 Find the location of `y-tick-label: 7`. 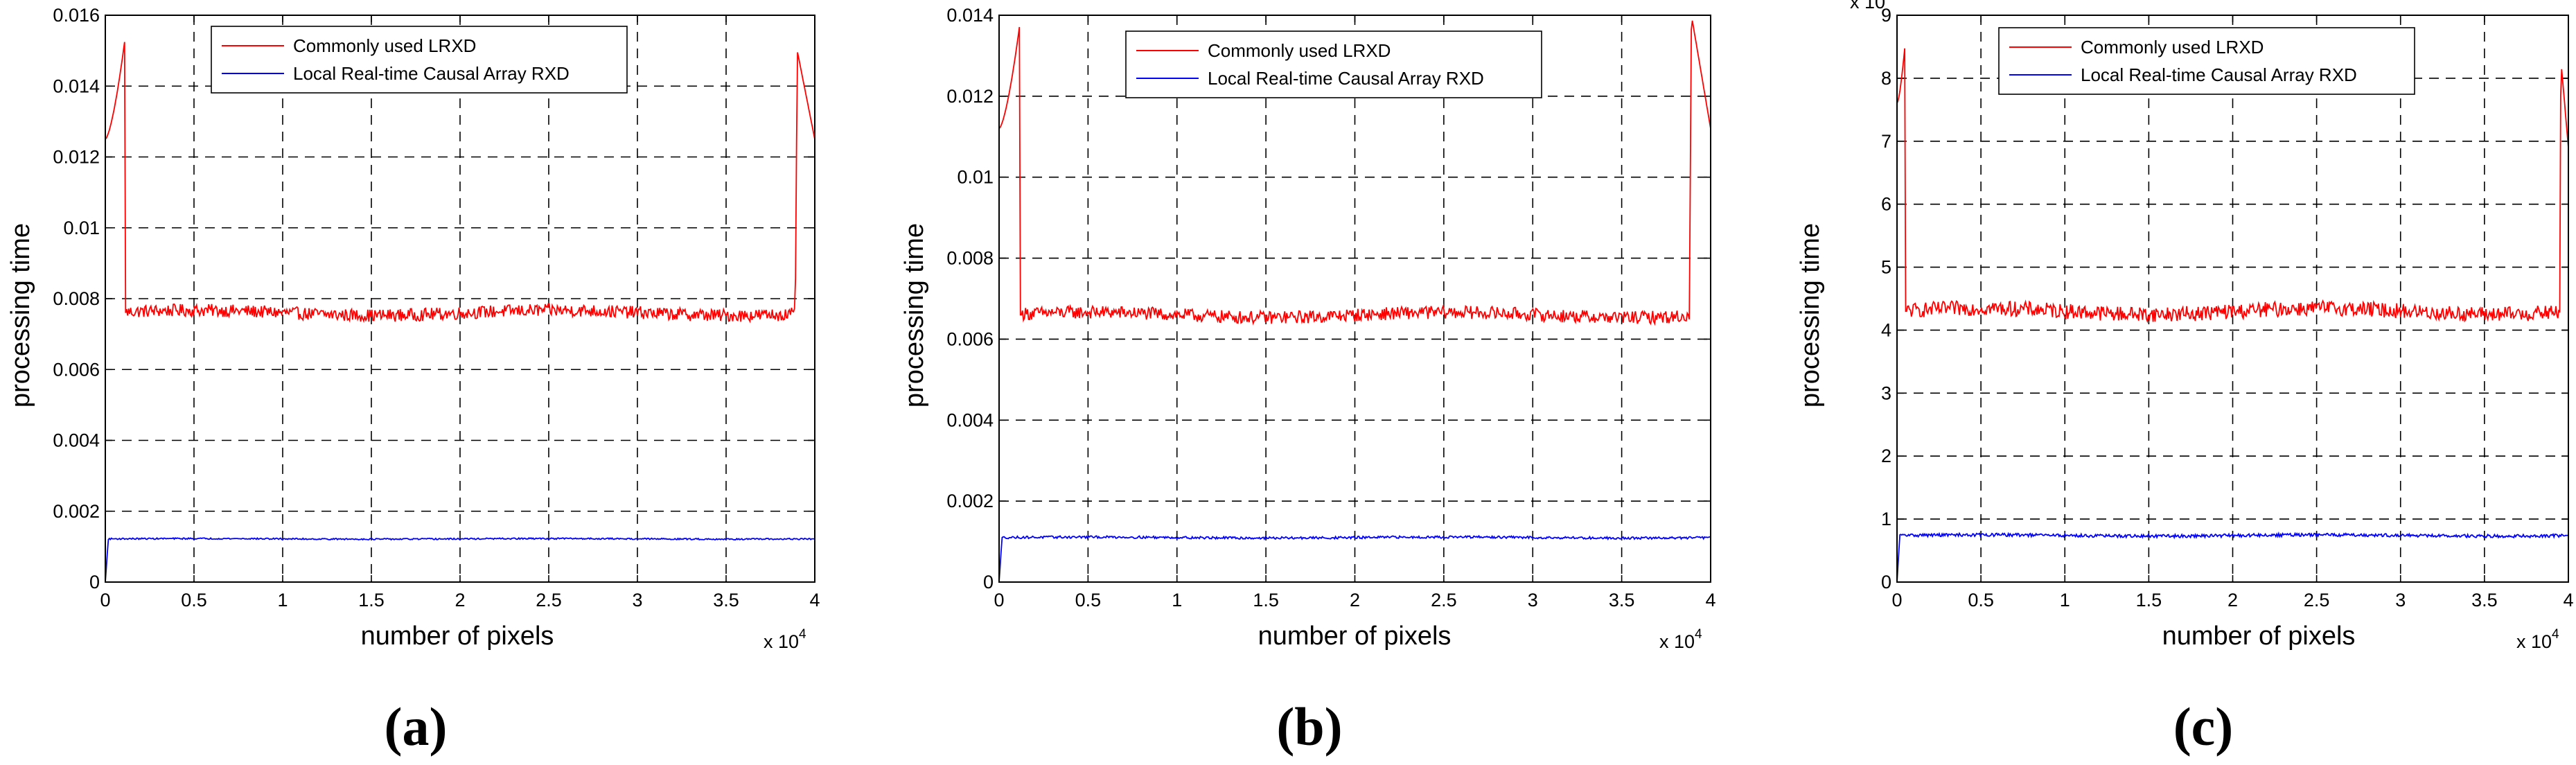

y-tick-label: 7 is located at coordinates (1886, 141).